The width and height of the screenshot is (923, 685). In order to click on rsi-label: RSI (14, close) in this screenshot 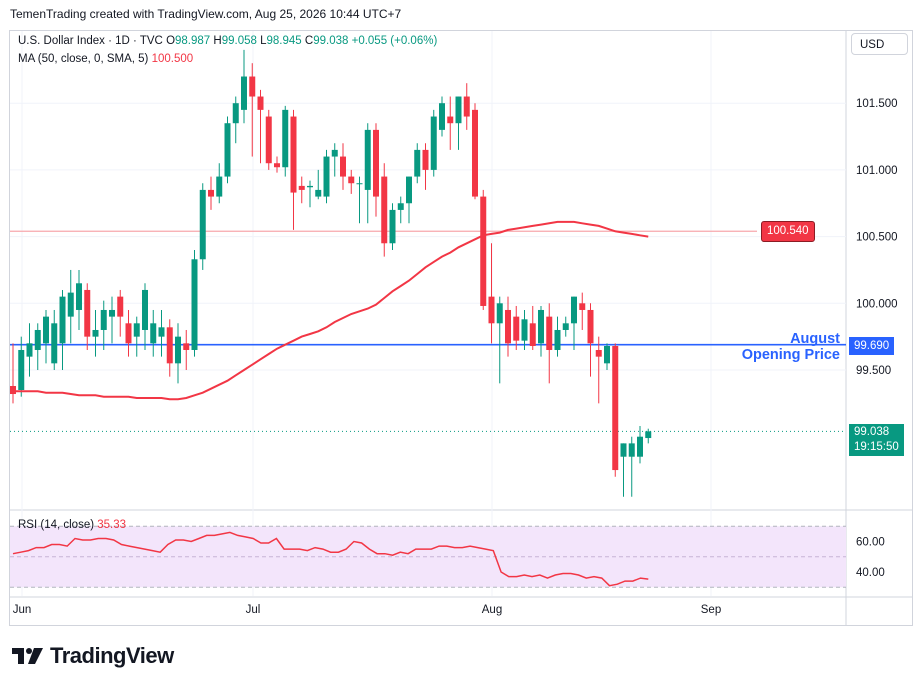, I will do `click(56, 525)`.